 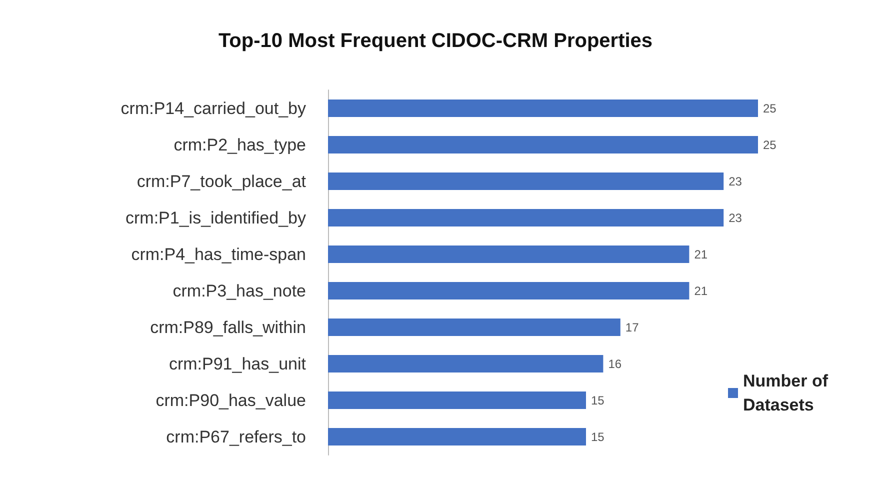 I want to click on y-tick-label: crm:P1_is_identified_by, so click(x=216, y=218).